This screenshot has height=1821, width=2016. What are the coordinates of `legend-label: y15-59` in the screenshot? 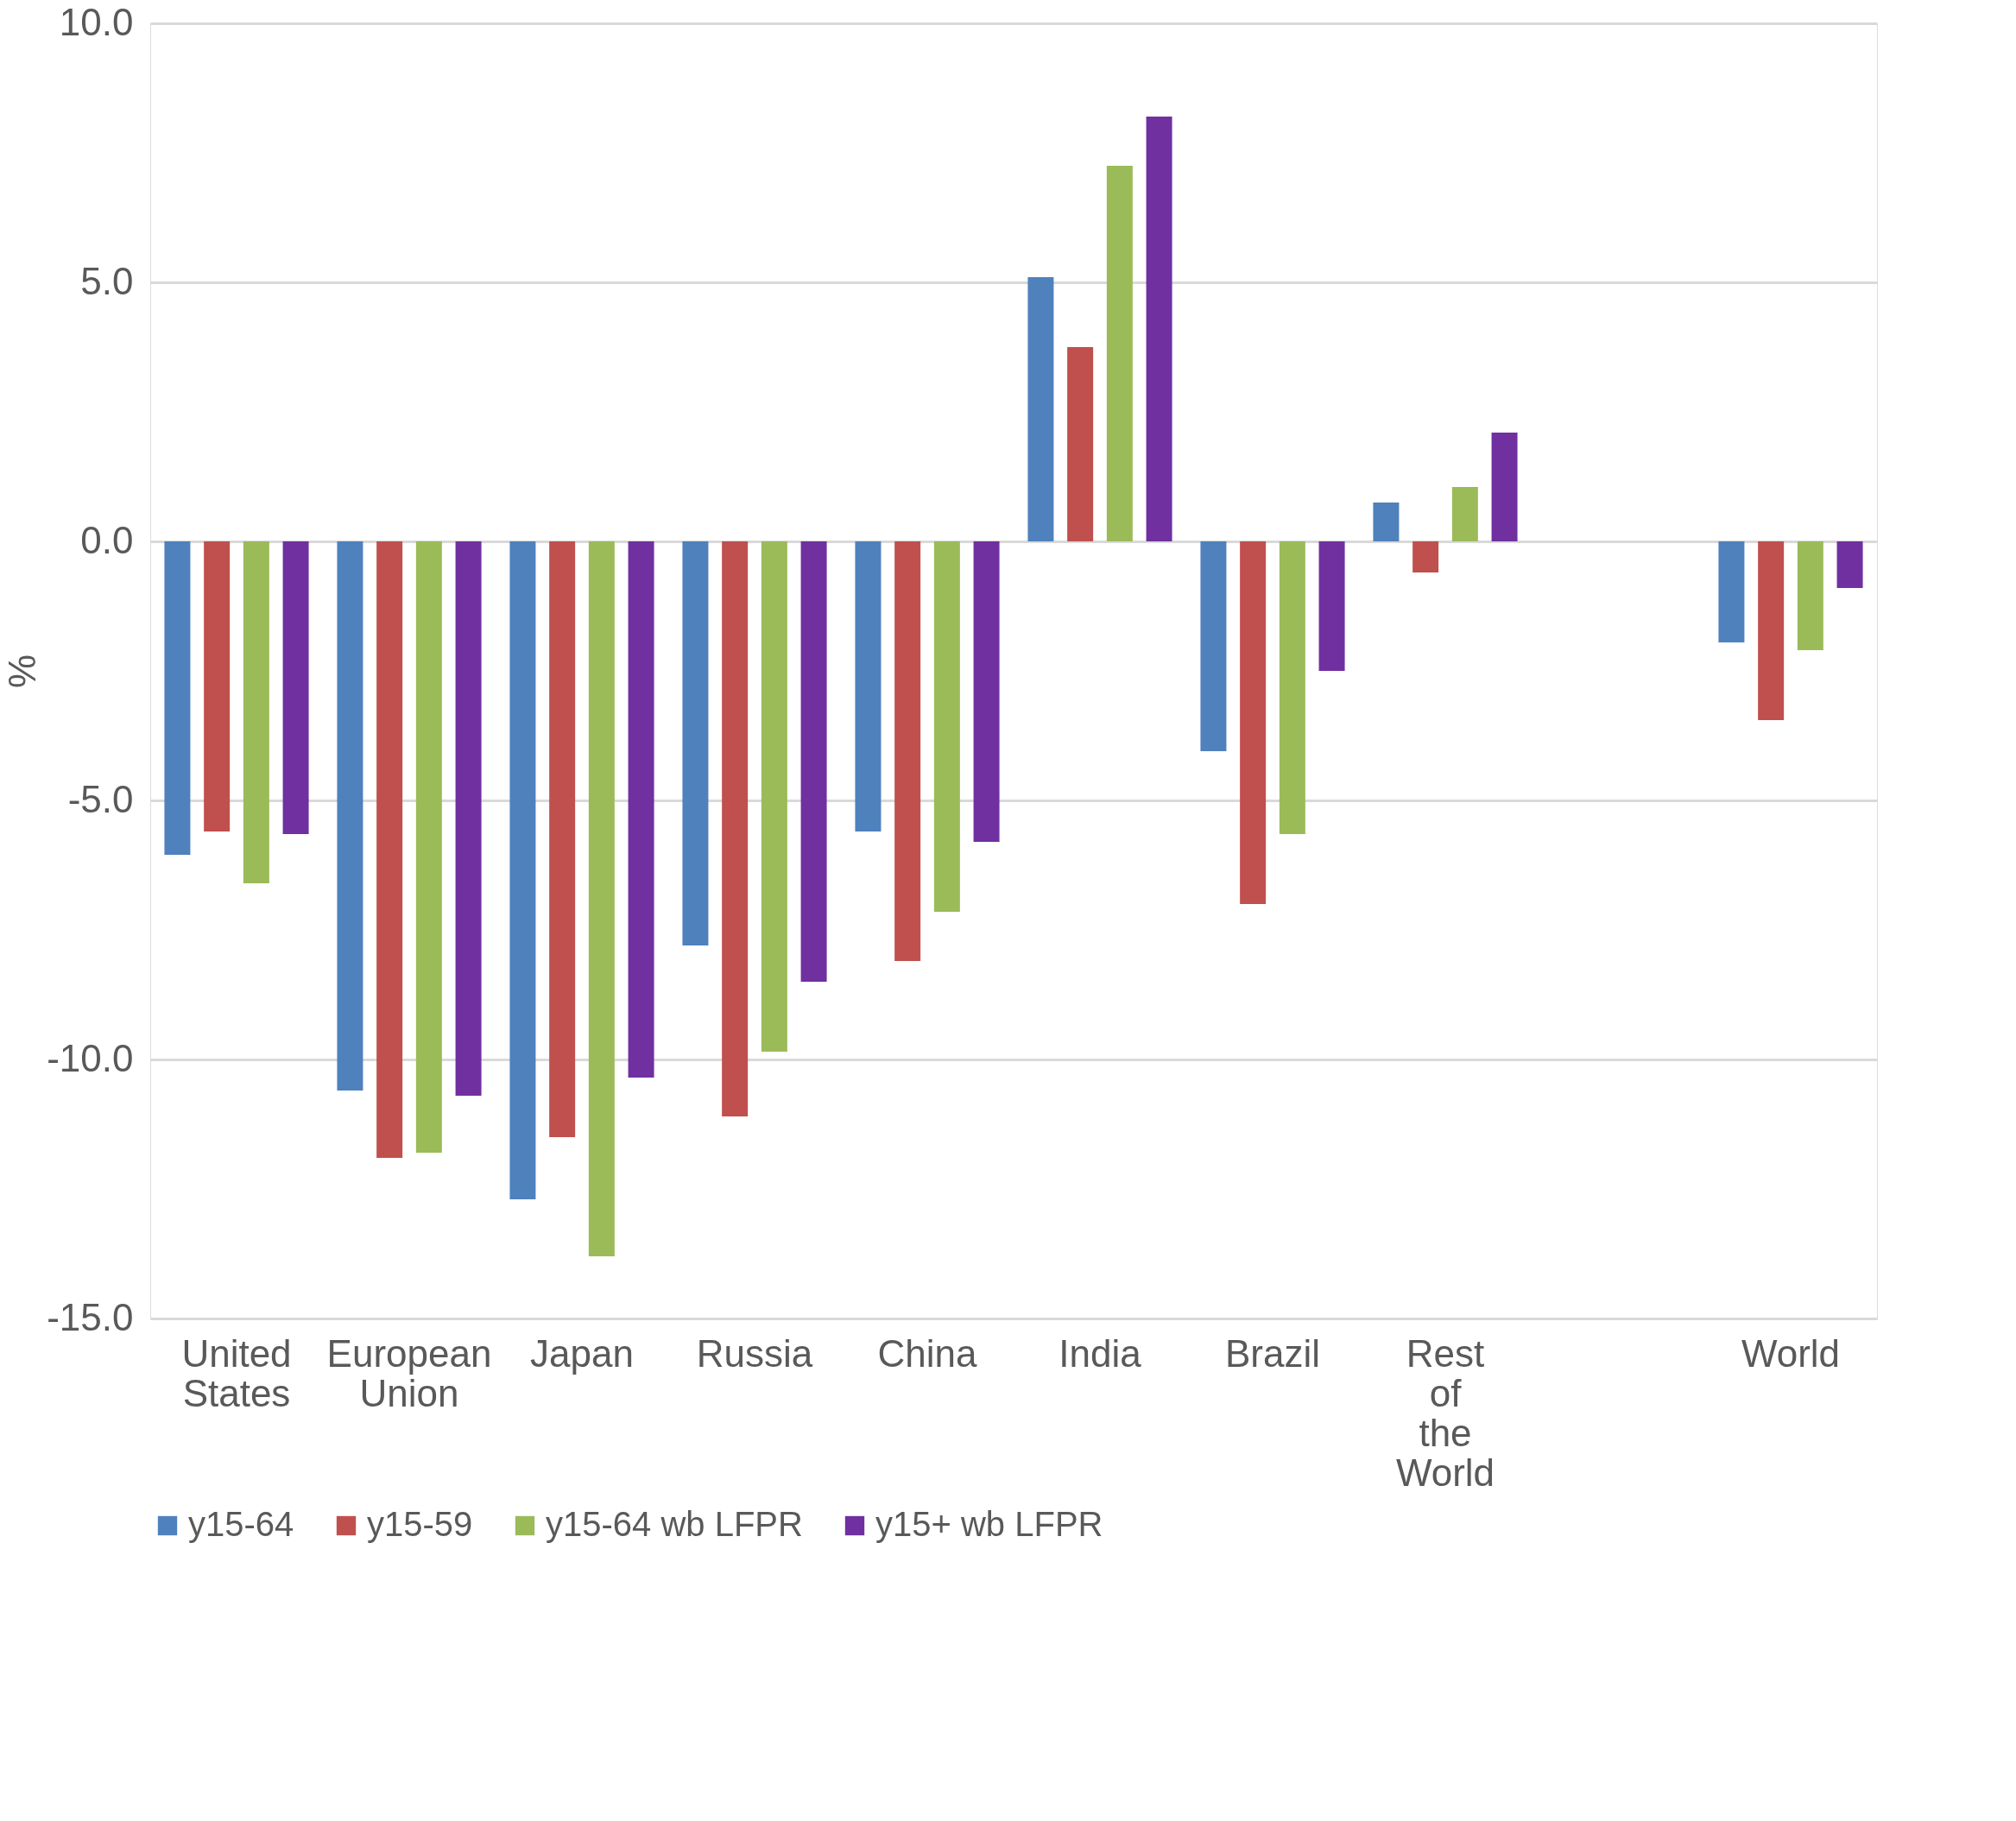 It's located at (420, 1524).